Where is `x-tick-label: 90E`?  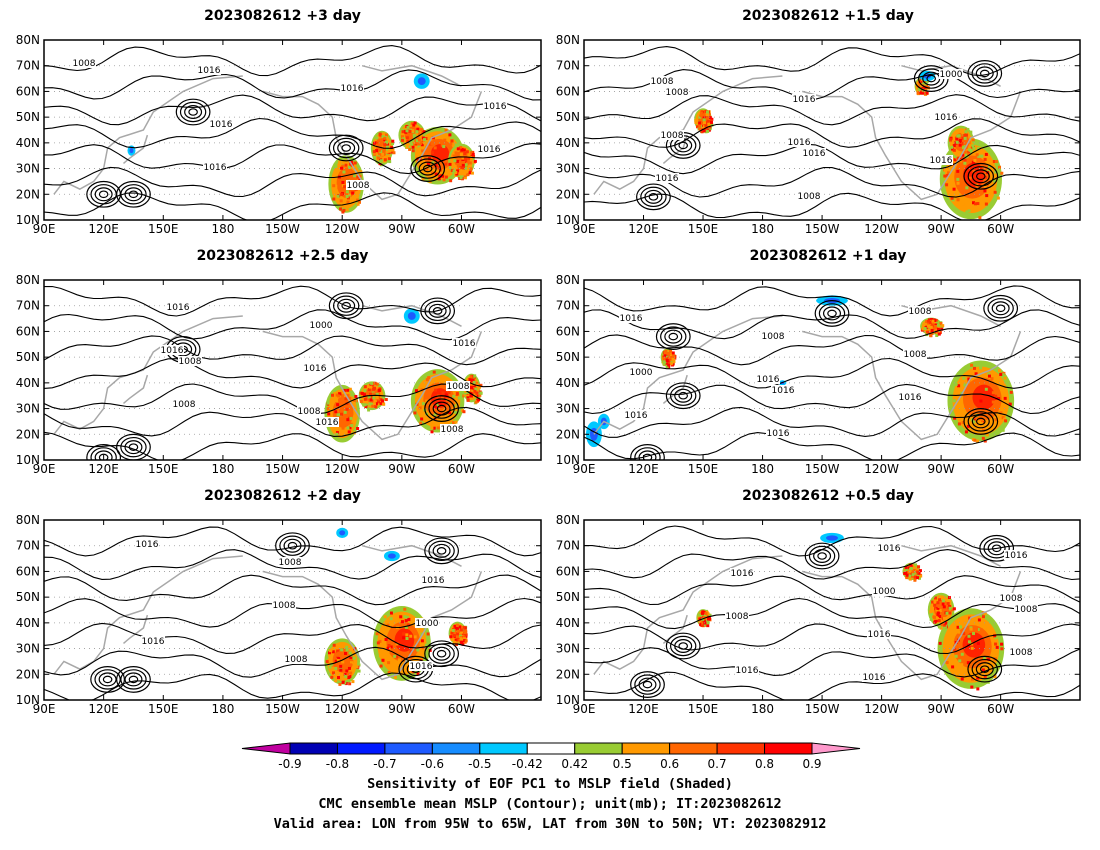 x-tick-label: 90E is located at coordinates (44, 229).